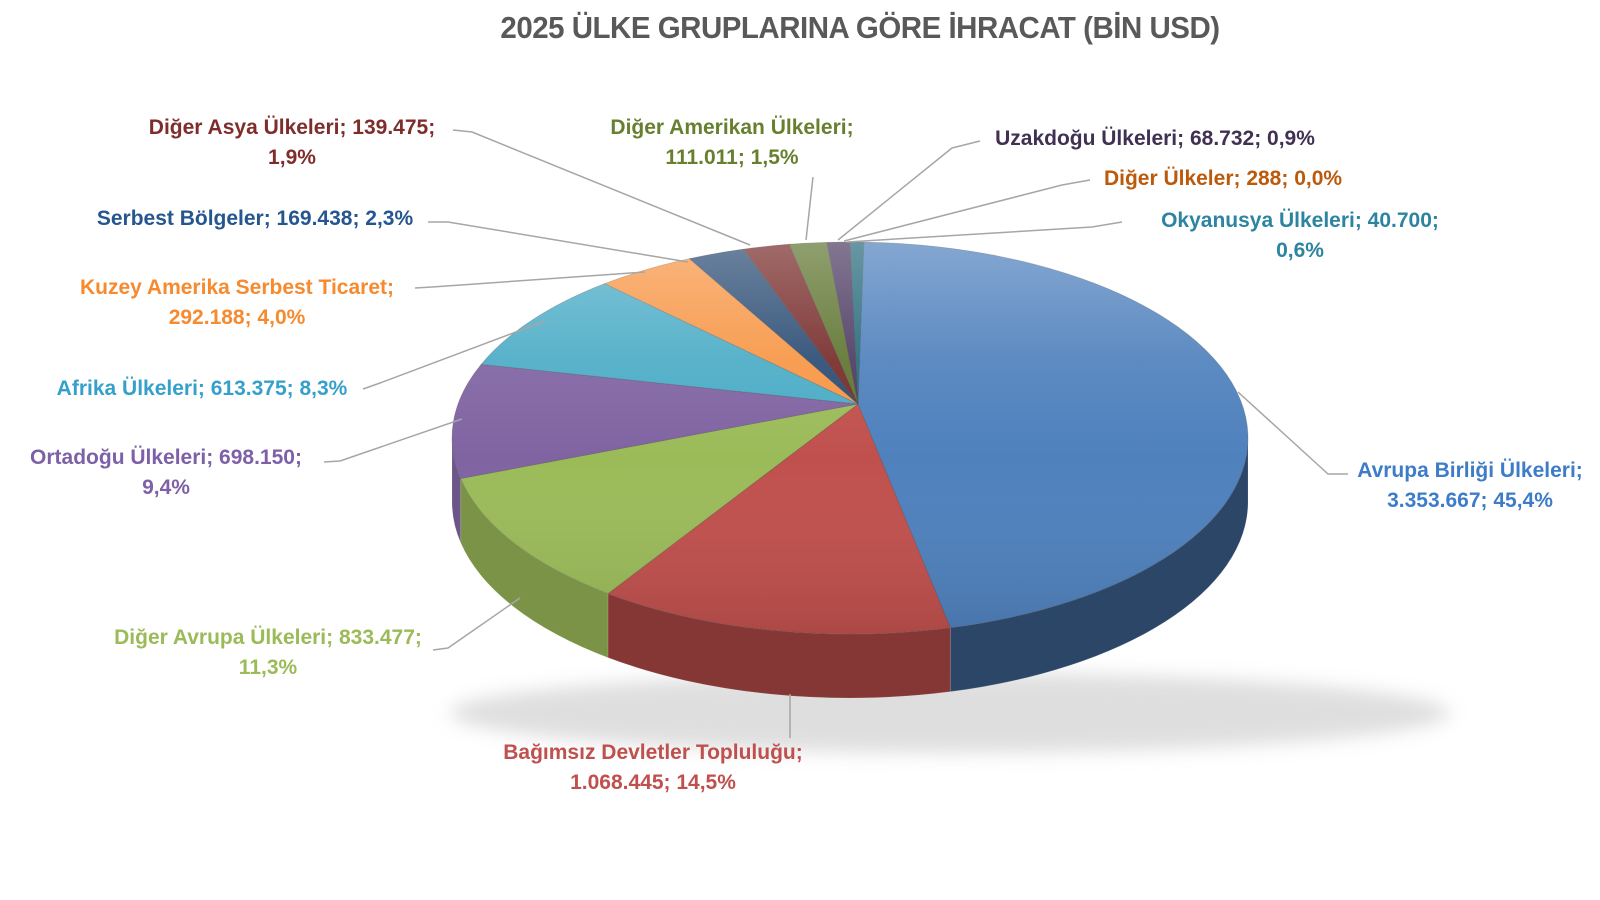 The image size is (1600, 900). I want to click on data-label-line: 3.353.667; 45,4%, so click(1470, 500).